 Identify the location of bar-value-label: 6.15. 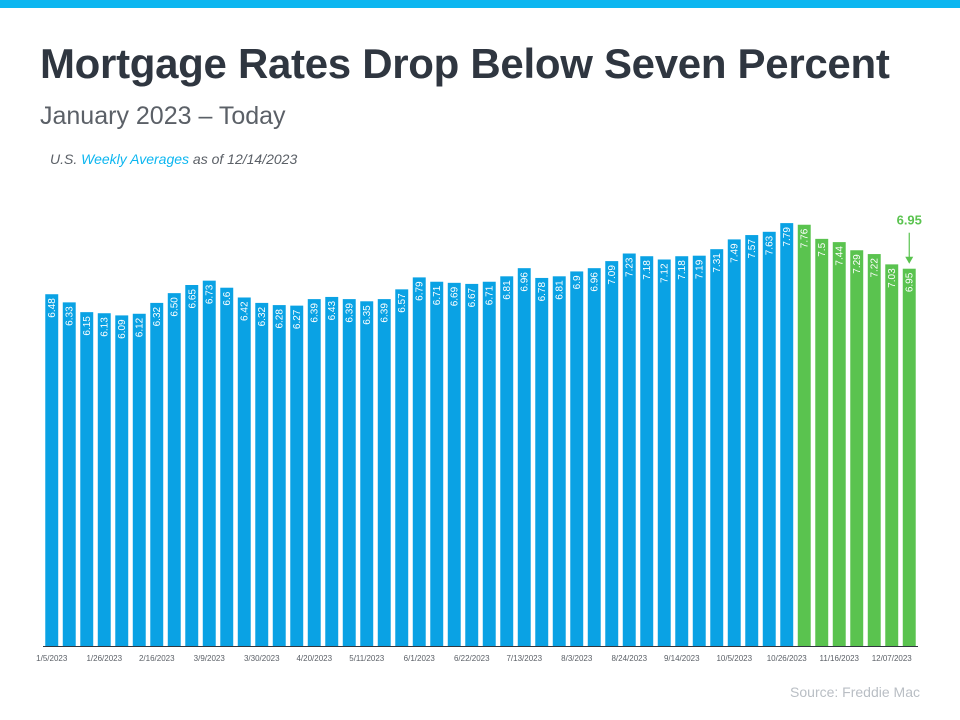
(87, 326).